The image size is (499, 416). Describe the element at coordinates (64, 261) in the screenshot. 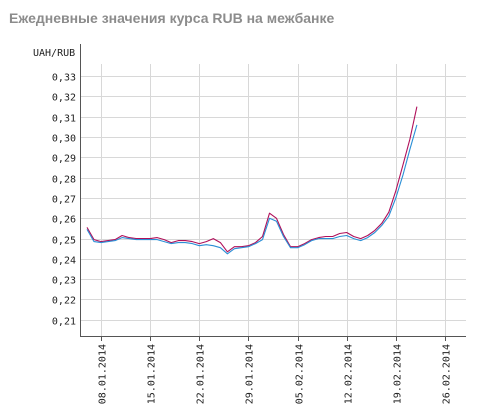

I see `y-tick-label: 0,24` at that location.